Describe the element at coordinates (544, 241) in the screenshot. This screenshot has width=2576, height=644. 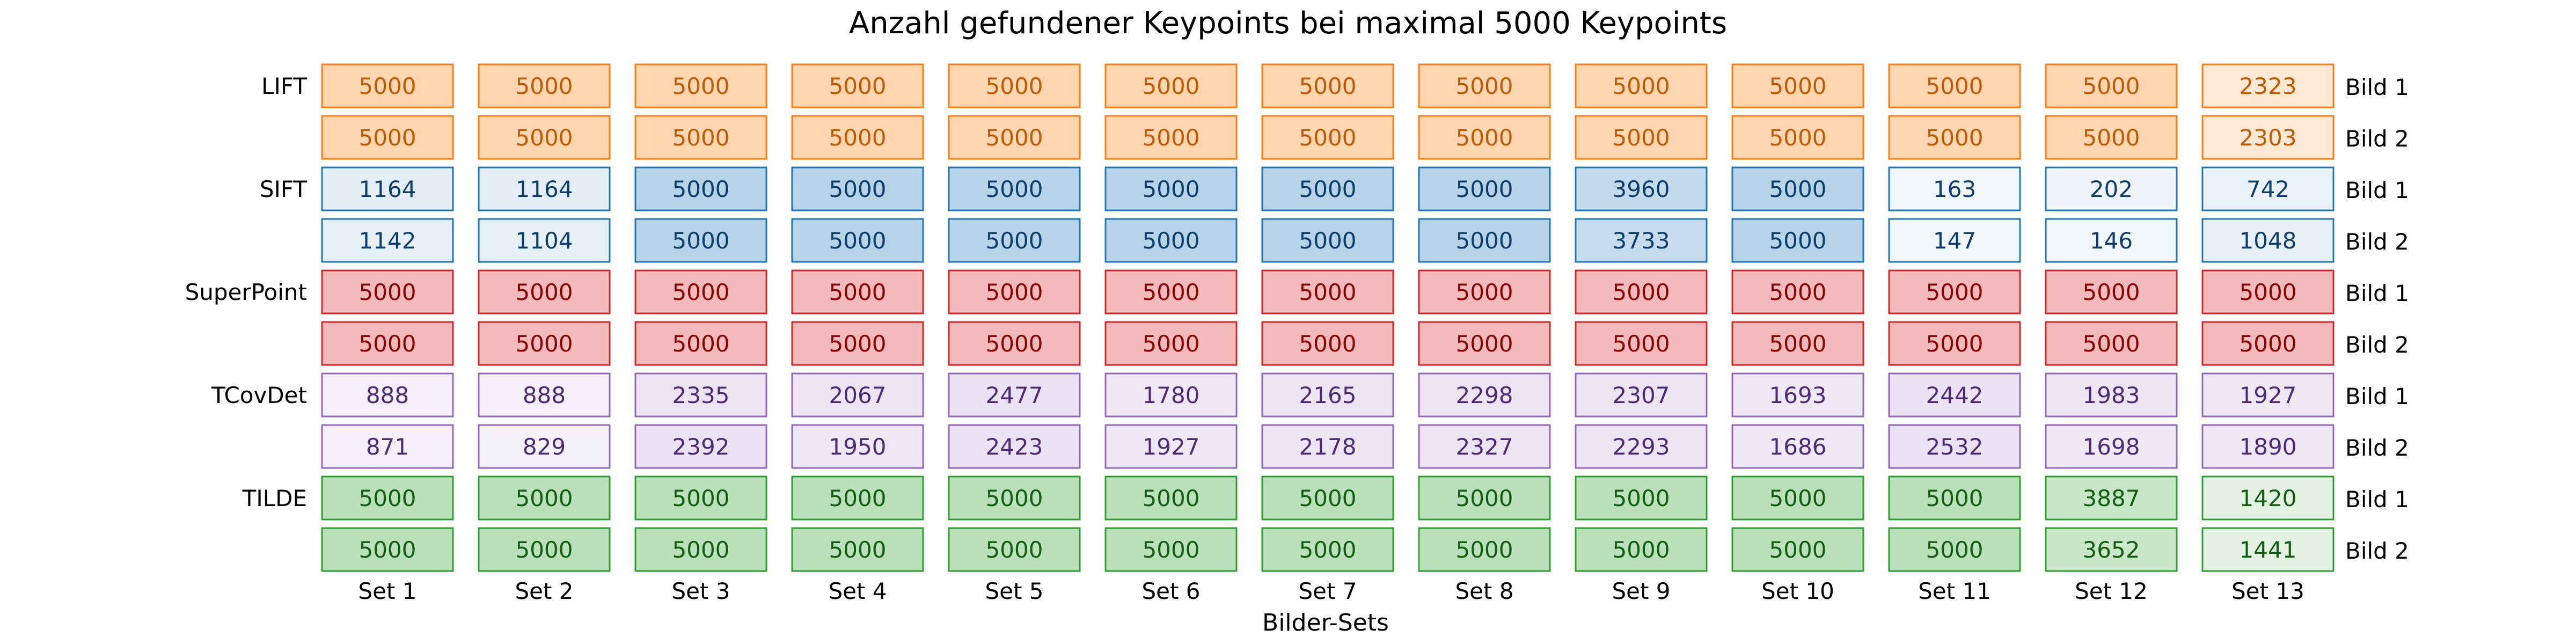
I see `cell-value: 1104` at that location.